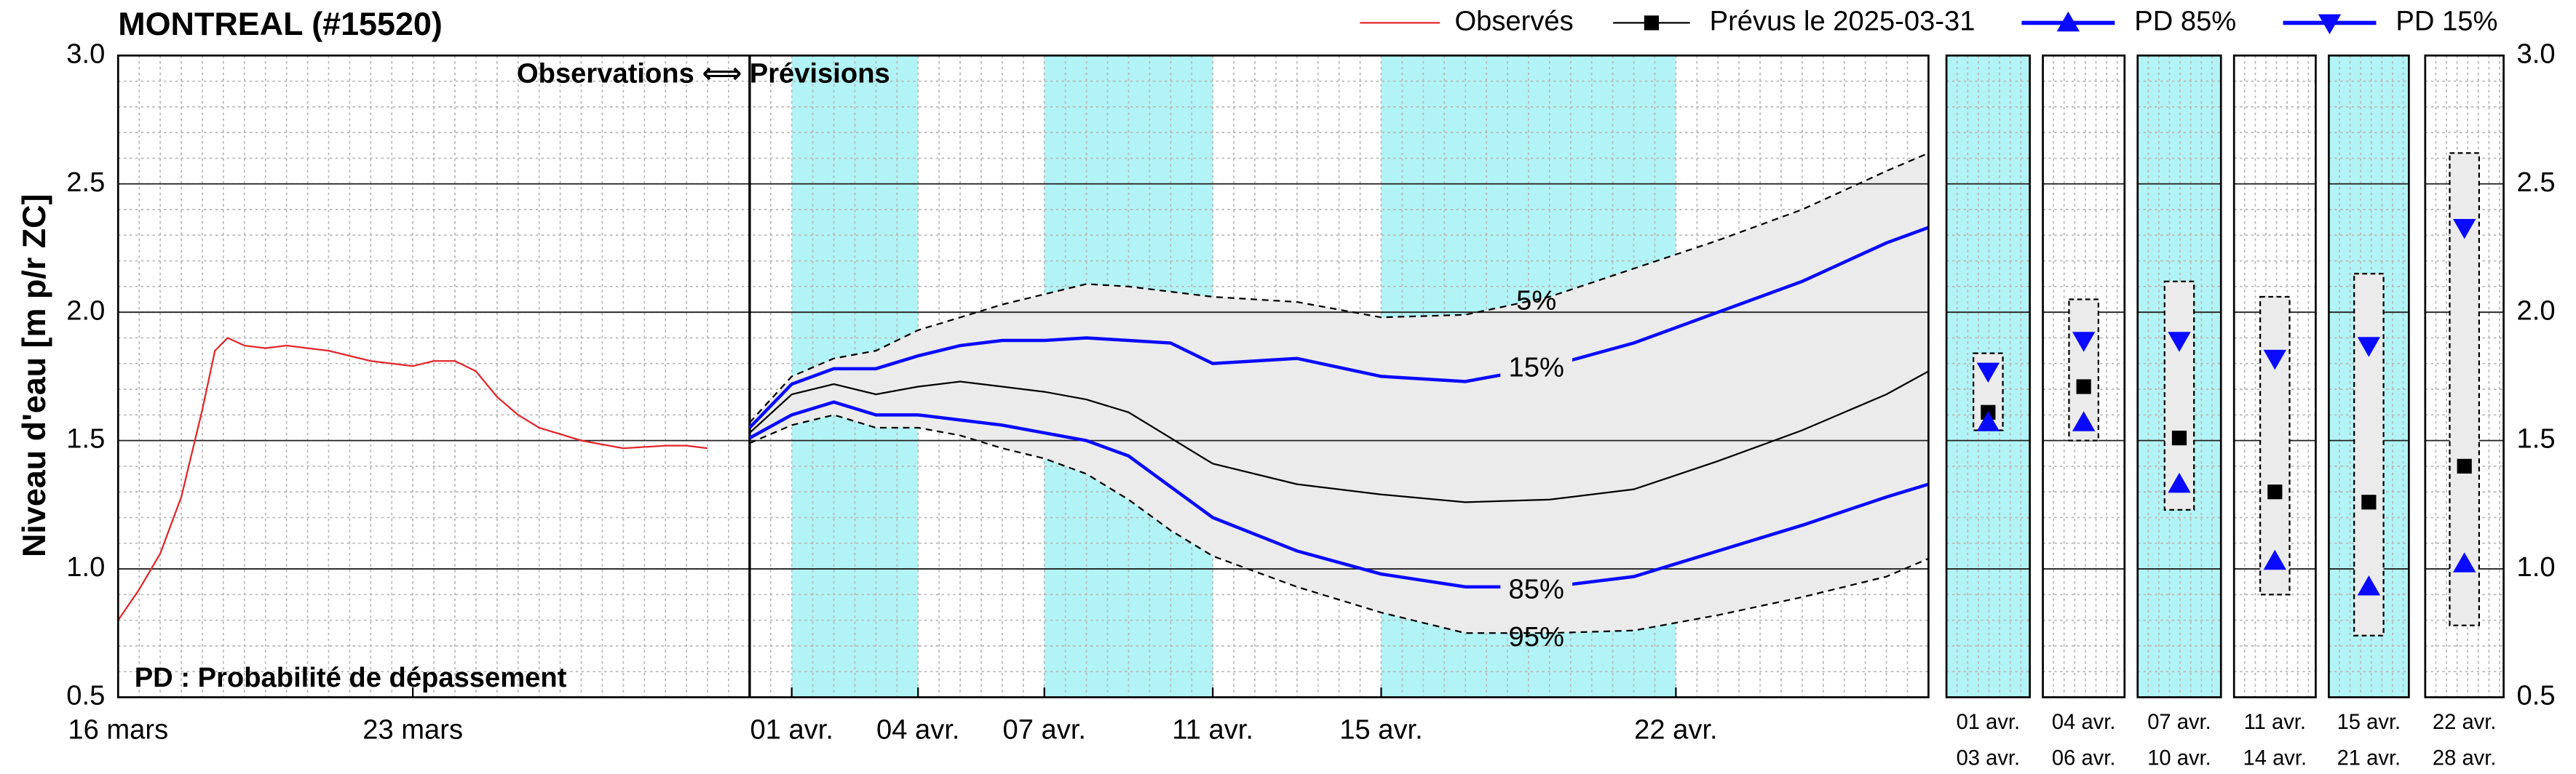 The height and width of the screenshot is (774, 2576). Describe the element at coordinates (2536, 53) in the screenshot. I see `y2-tick-label: 3.0` at that location.